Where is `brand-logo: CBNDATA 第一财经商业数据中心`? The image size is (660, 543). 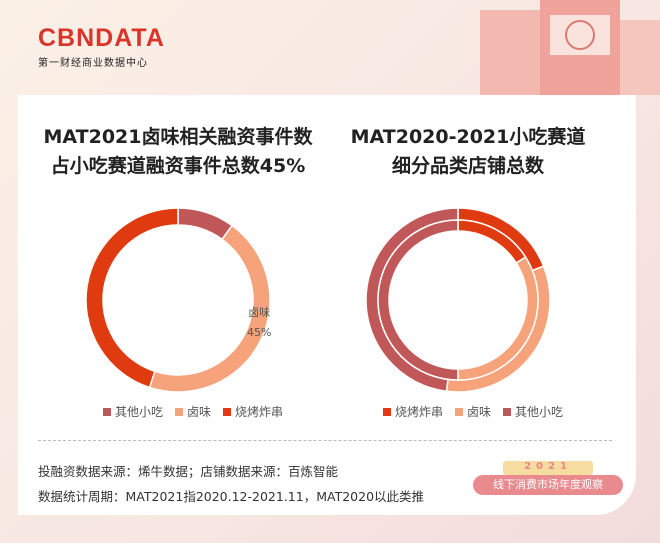 brand-logo: CBNDATA 第一财经商业数据中心 is located at coordinates (101, 46).